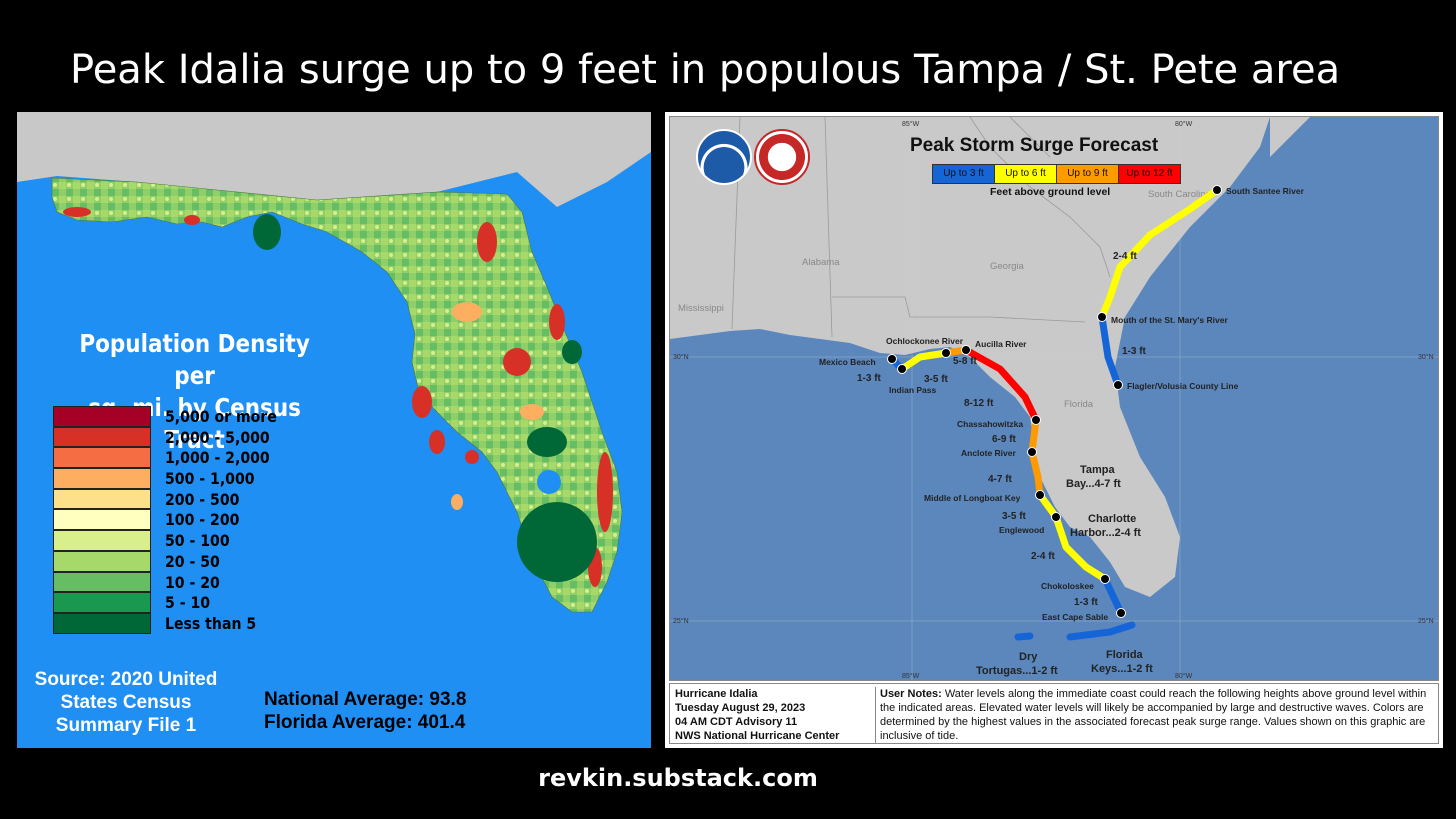 The height and width of the screenshot is (819, 1456). I want to click on surge-legend-item: Up to 6 ft, so click(1026, 174).